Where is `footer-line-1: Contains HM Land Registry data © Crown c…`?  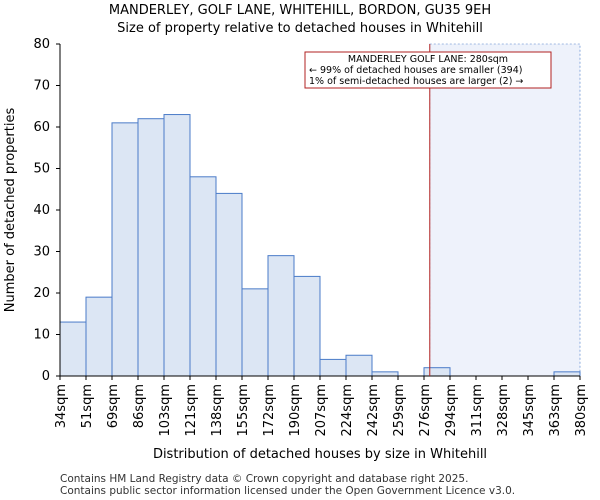 footer-line-1: Contains HM Land Registry data © Crown c… is located at coordinates (264, 479).